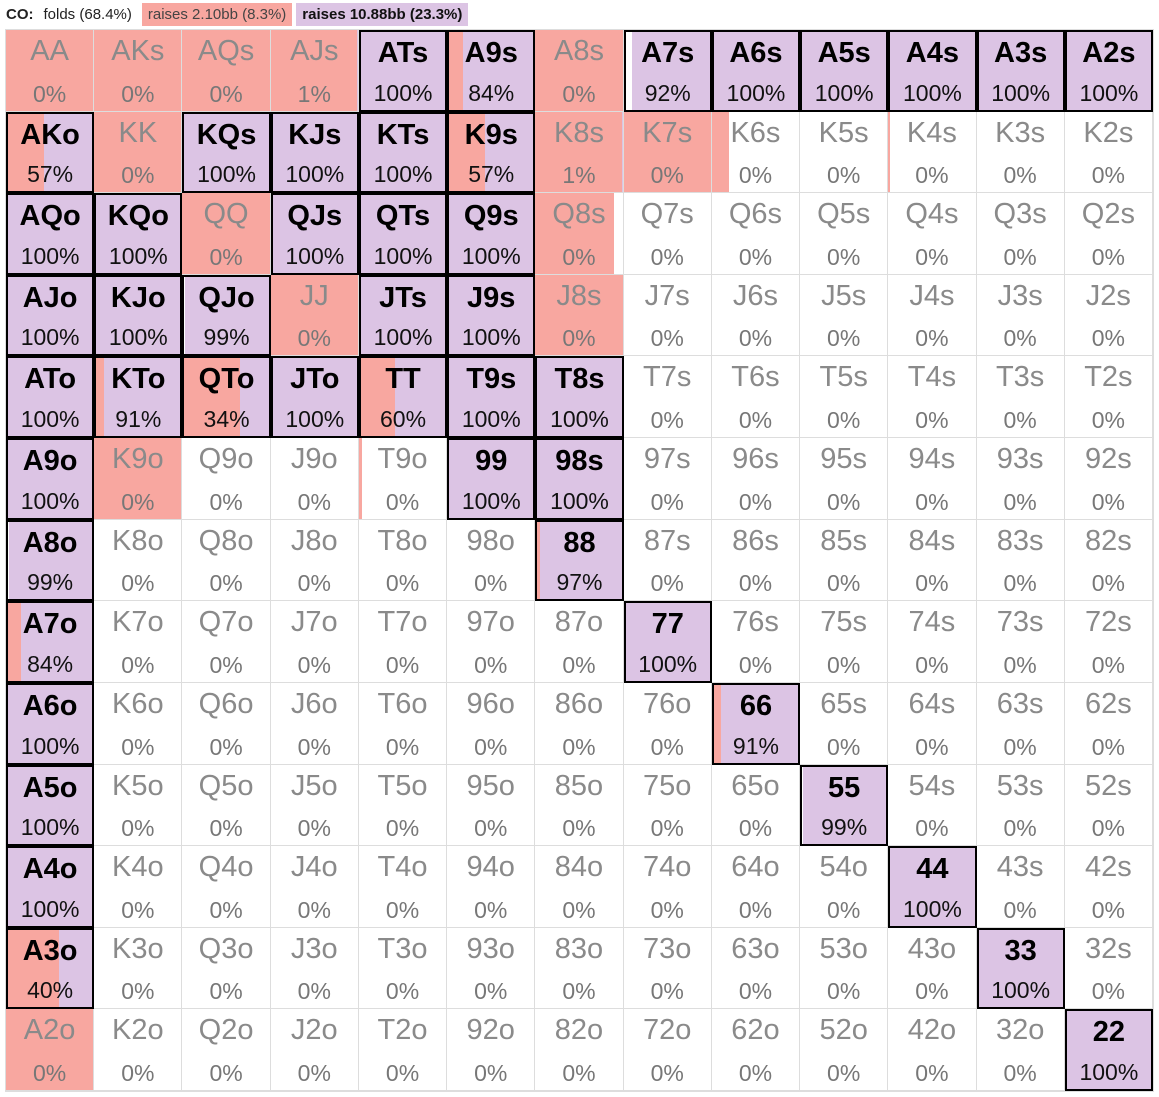  I want to click on hand-cell-KQo: KQo 100%, so click(138, 234).